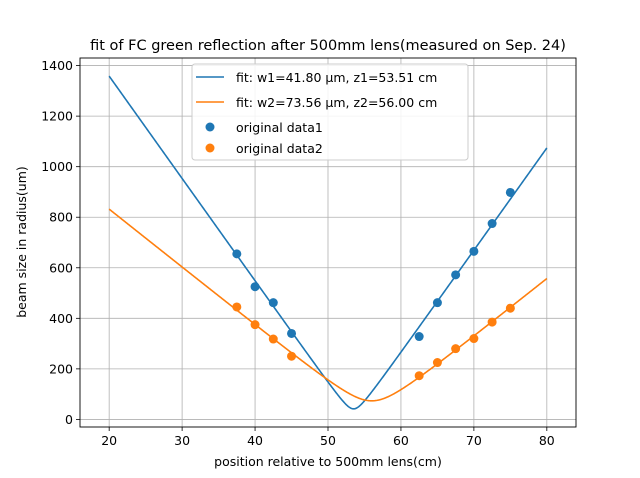  Describe the element at coordinates (182, 440) in the screenshot. I see `x-tick-label: 30` at that location.